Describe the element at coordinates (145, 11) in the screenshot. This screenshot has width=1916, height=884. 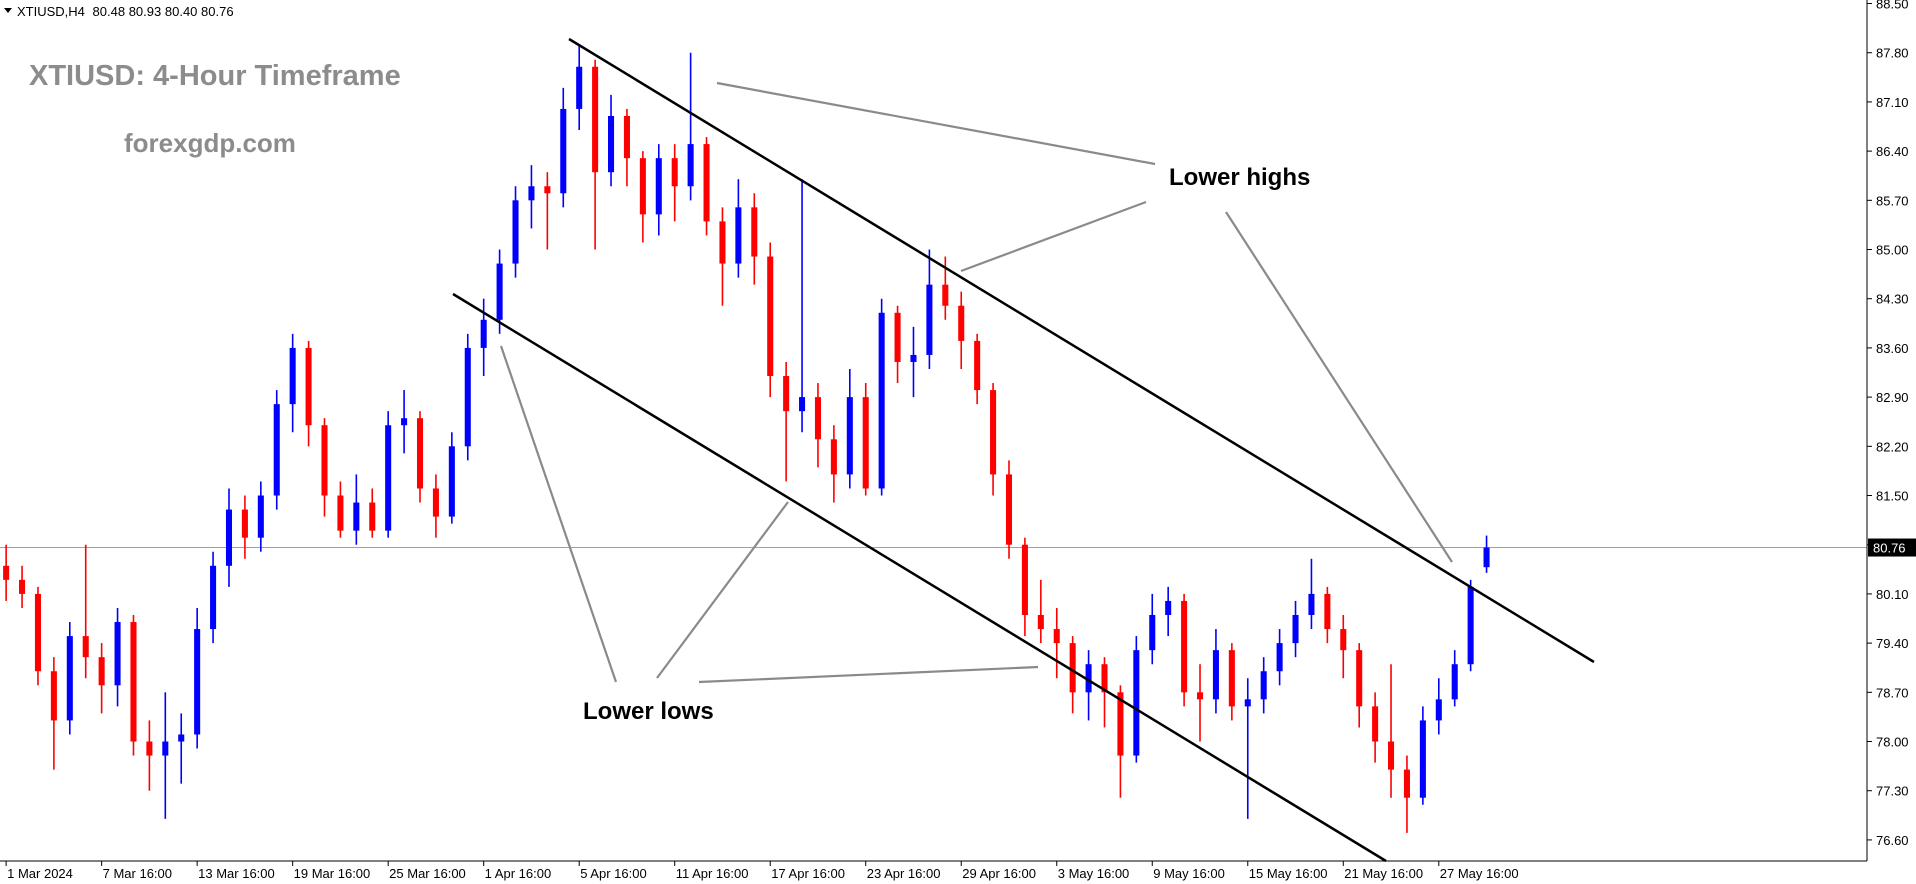
I see `quote-high: 80.93` at that location.